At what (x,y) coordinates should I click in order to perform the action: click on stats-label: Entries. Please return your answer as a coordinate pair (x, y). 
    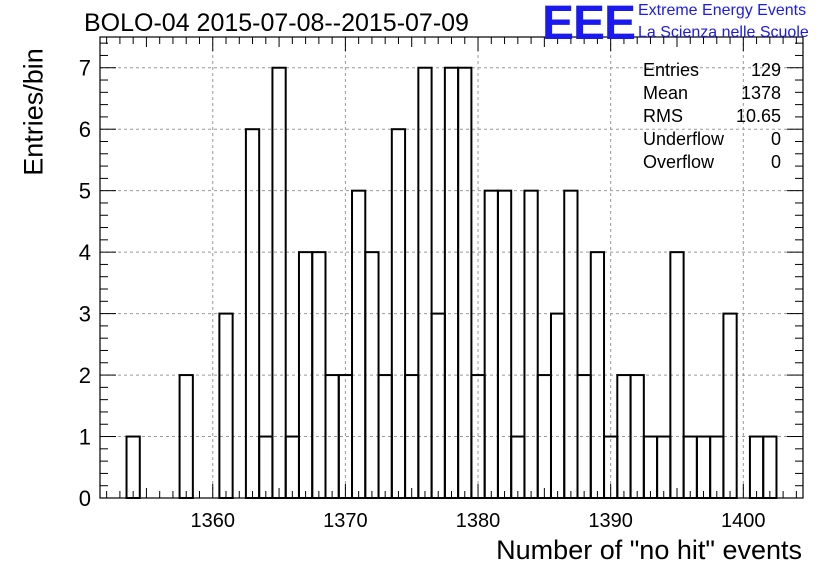
    Looking at the image, I should click on (671, 70).